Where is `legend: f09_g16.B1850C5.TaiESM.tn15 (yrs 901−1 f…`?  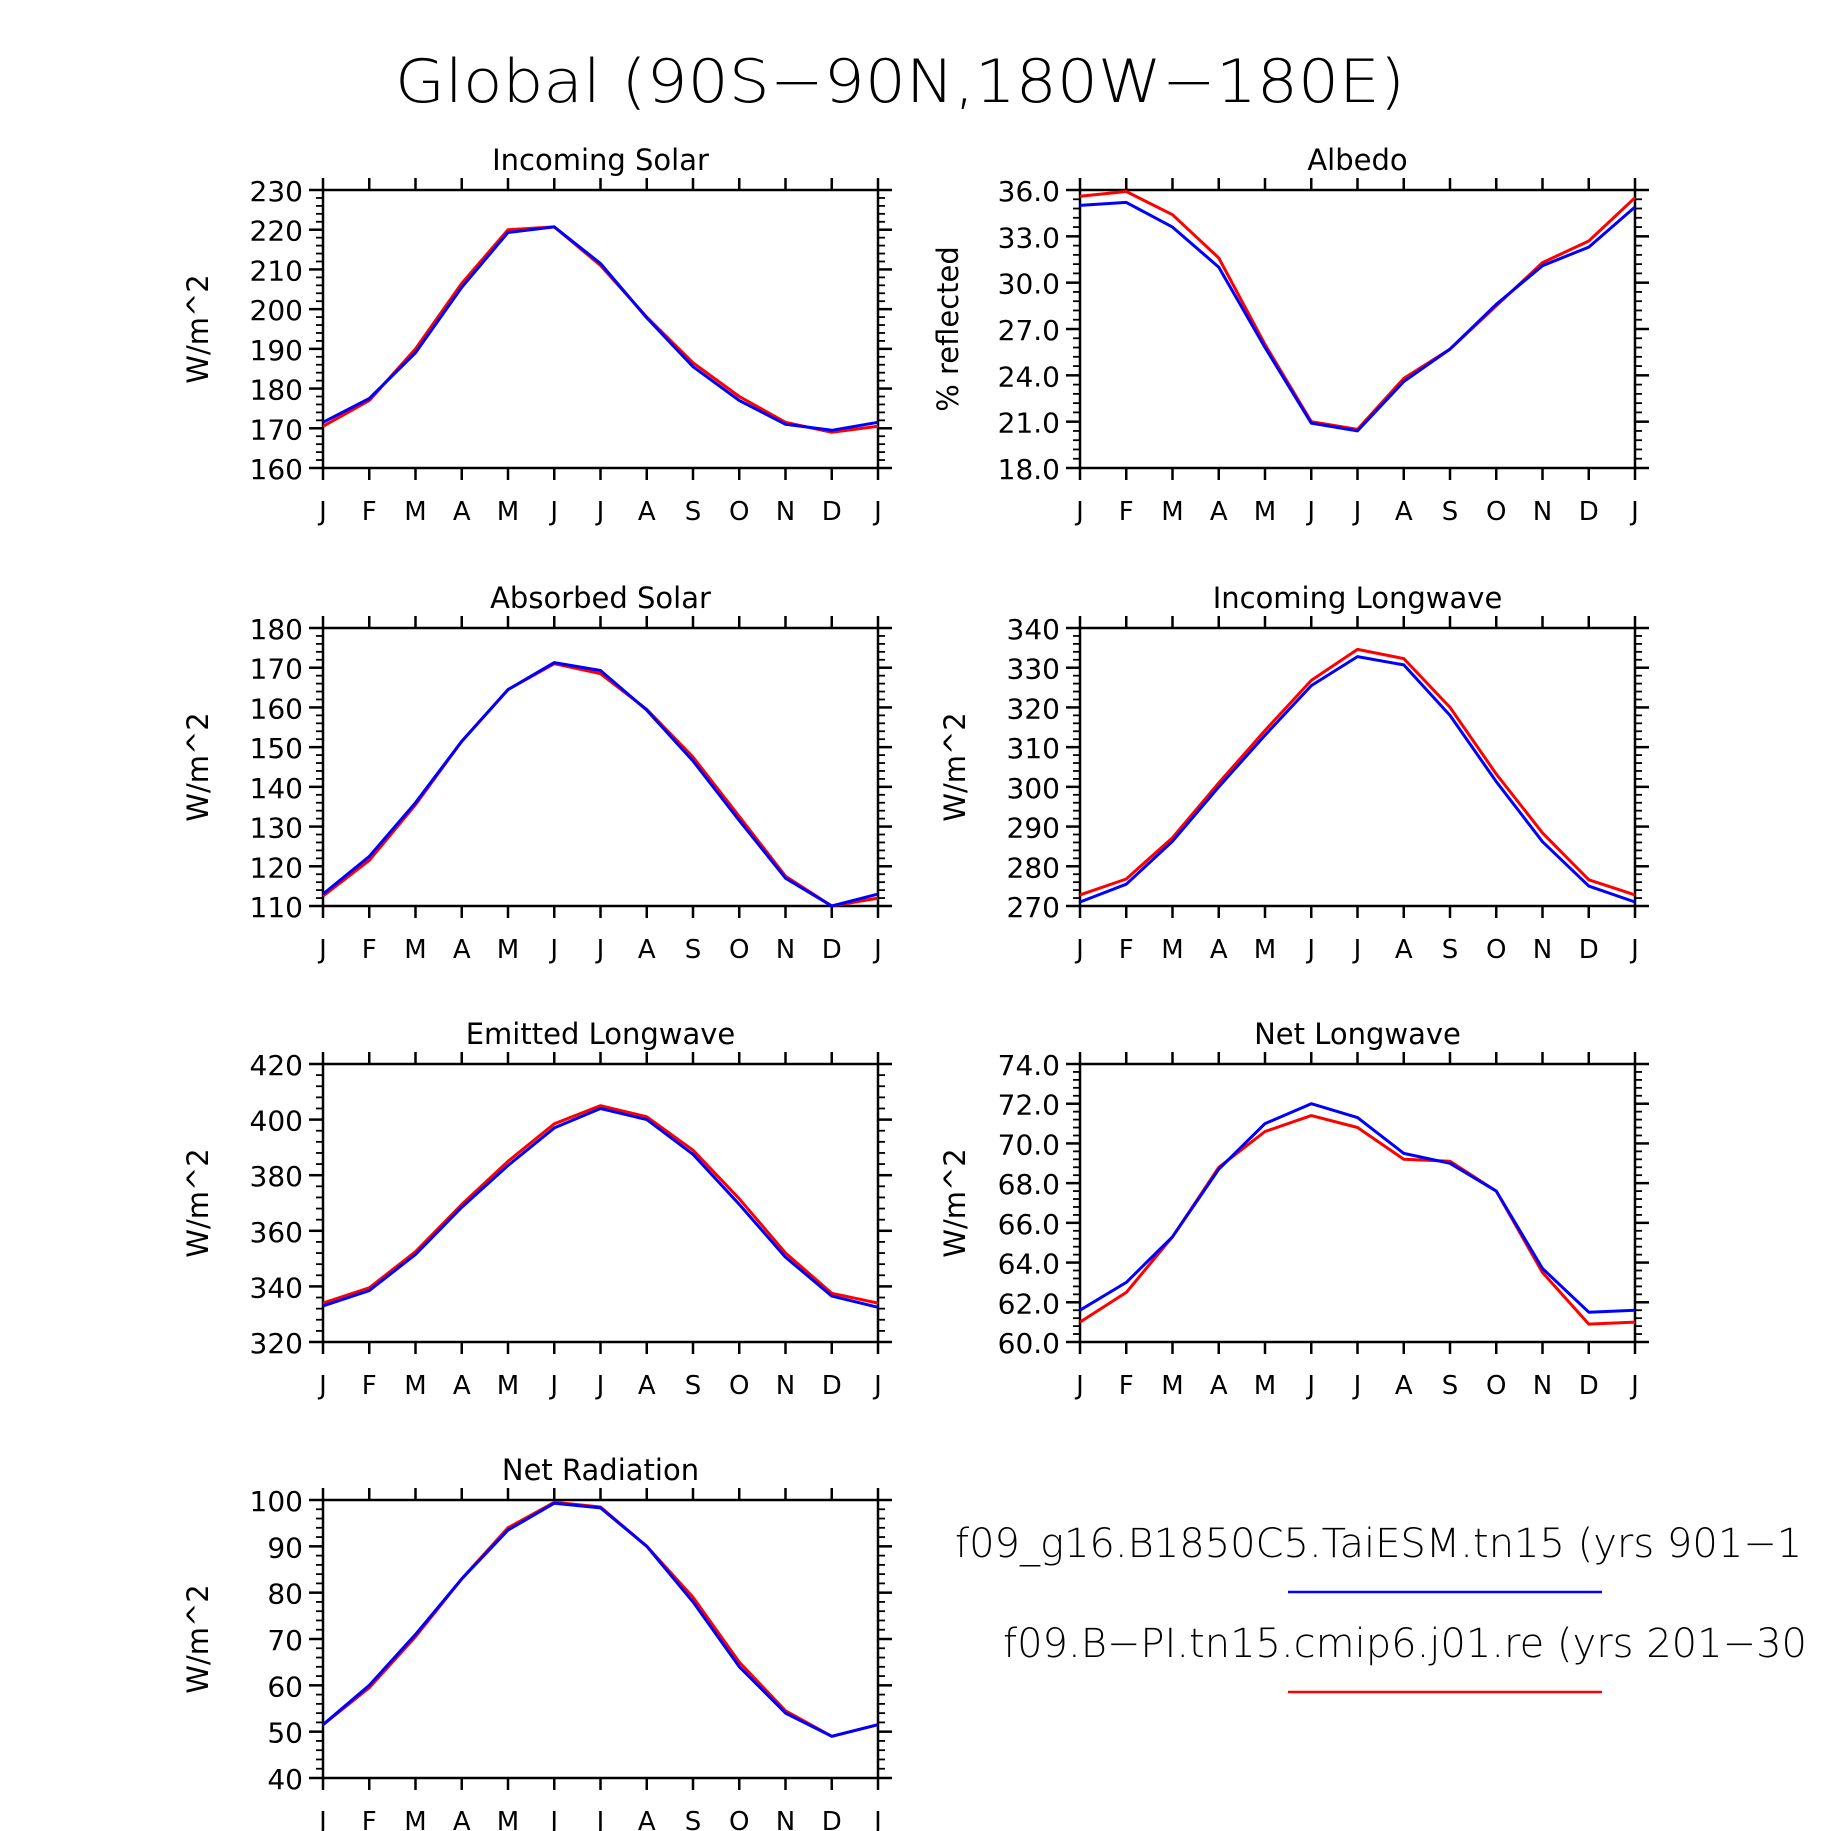
legend: f09_g16.B1850C5.TaiESM.tn15 (yrs 901−1 f… is located at coordinates (1381, 1607).